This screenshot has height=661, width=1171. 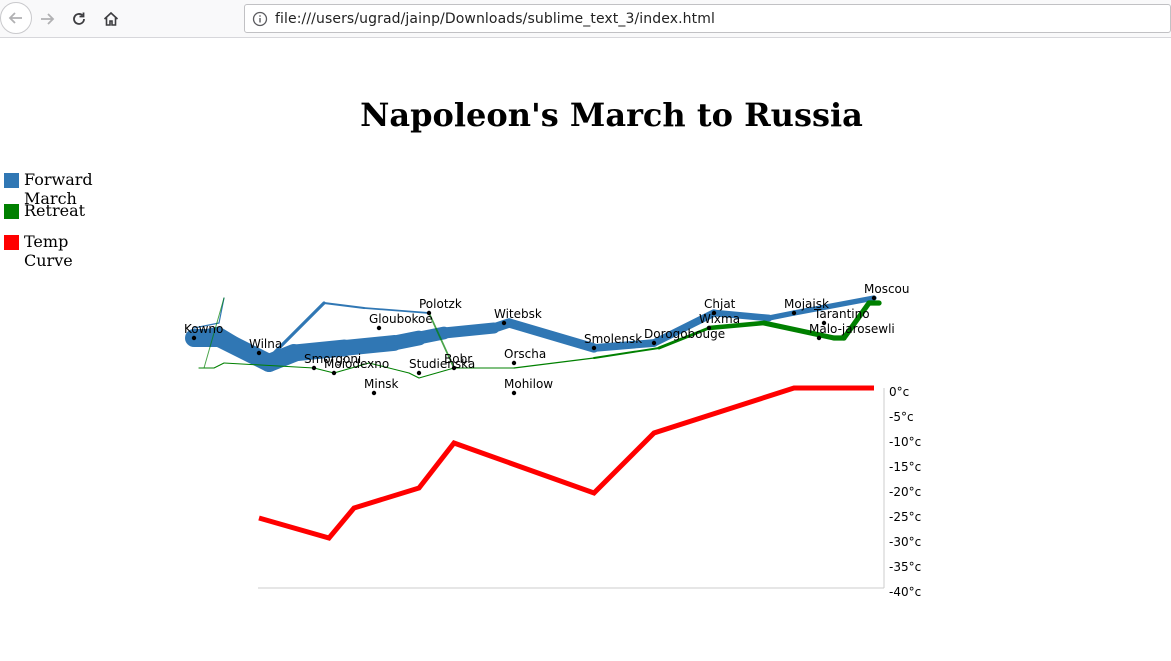 What do you see at coordinates (905, 592) in the screenshot?
I see `temp-tick-label: -40°c` at bounding box center [905, 592].